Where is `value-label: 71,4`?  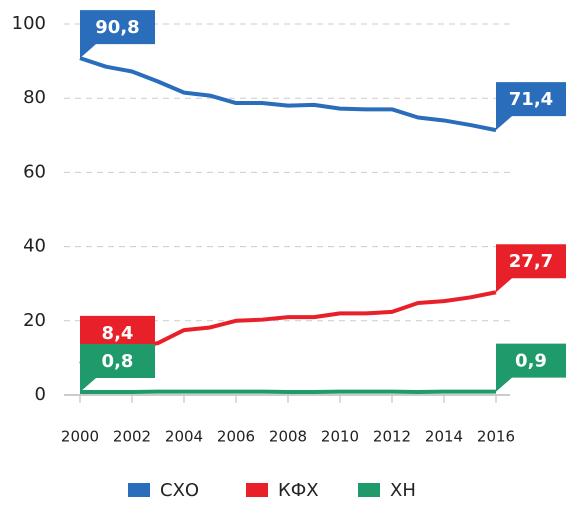 value-label: 71,4 is located at coordinates (531, 99).